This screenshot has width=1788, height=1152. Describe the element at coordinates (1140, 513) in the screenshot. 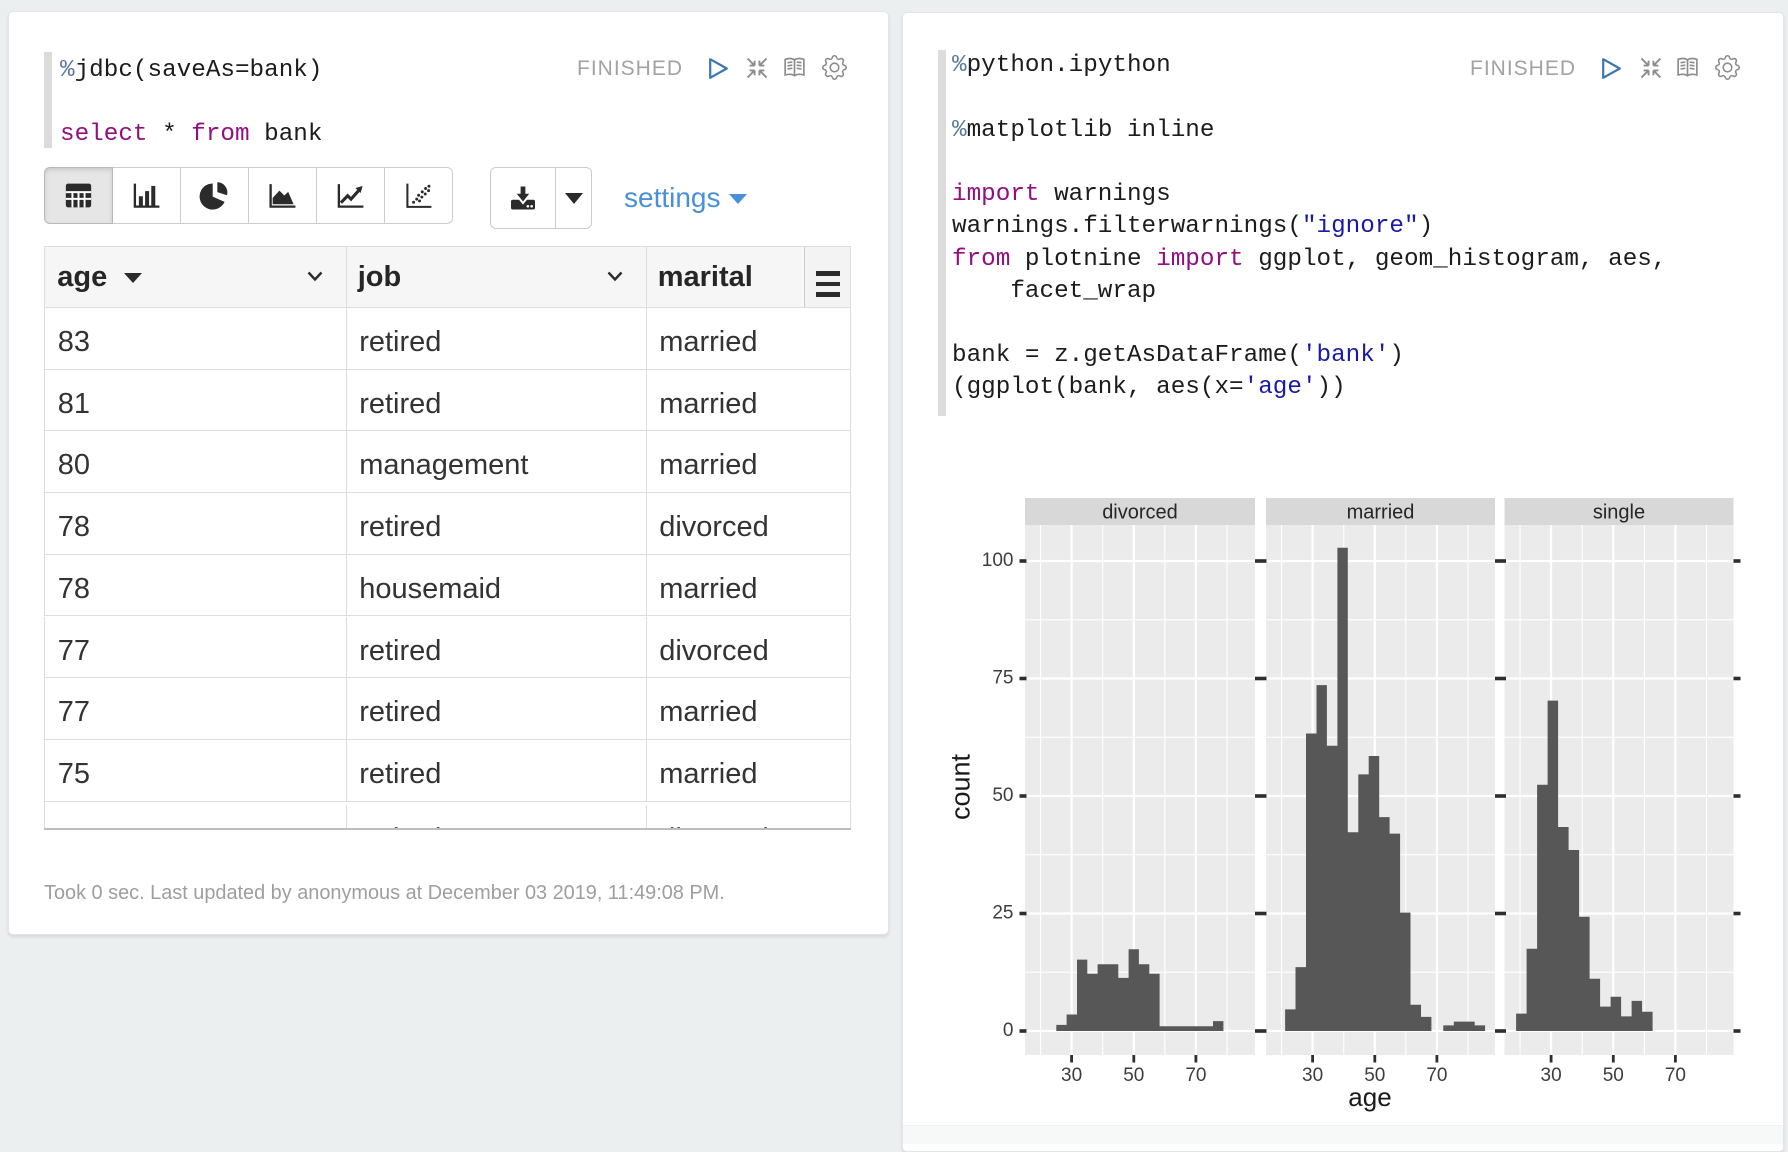

I see `svg-text: divorced` at that location.